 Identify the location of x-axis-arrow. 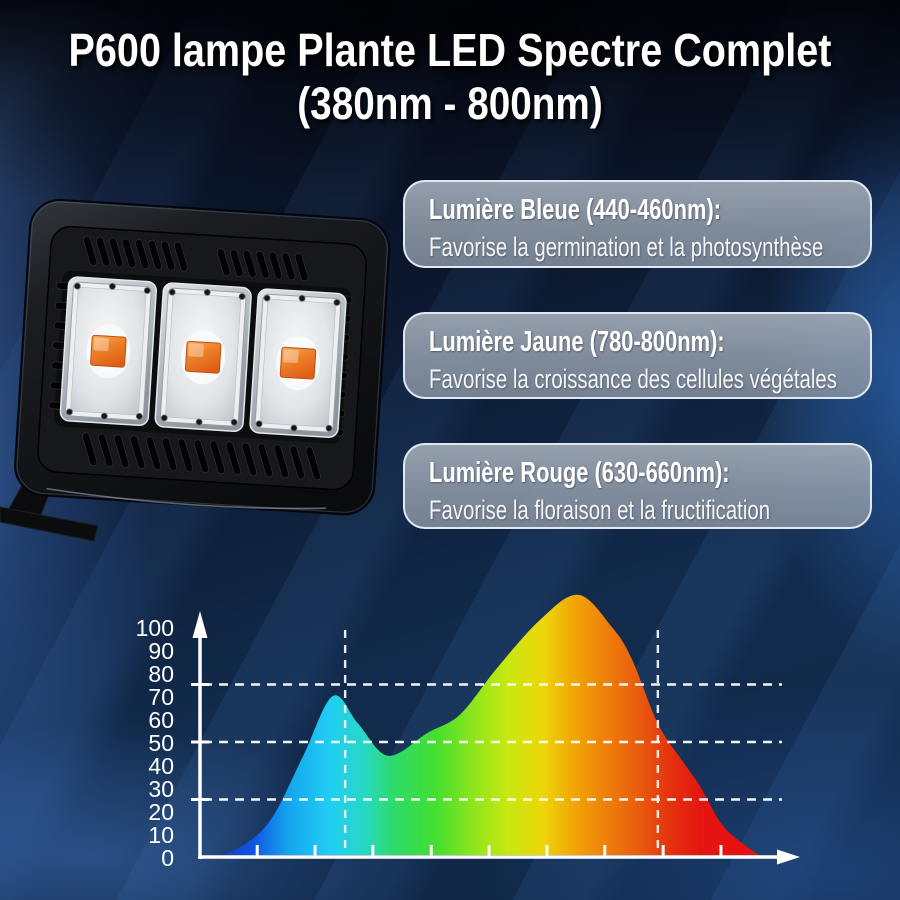
(788, 857).